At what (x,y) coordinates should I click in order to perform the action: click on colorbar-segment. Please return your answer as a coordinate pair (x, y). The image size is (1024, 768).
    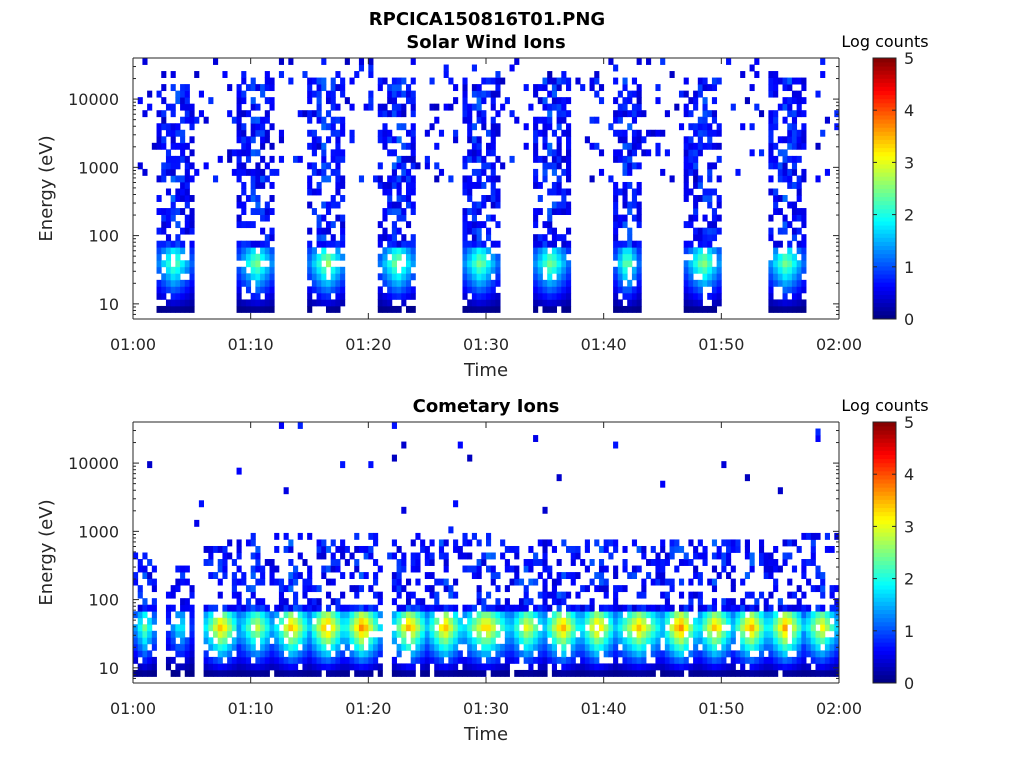
    Looking at the image, I should click on (884, 207).